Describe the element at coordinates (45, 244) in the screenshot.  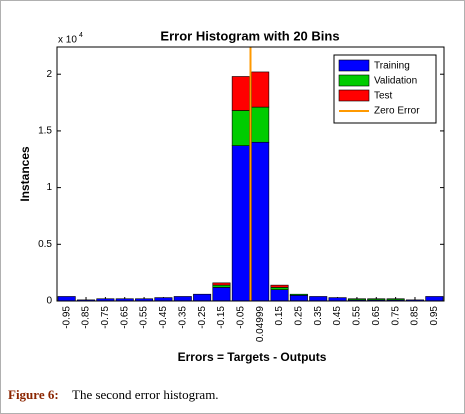
I see `y-tick-label: 0.5` at that location.